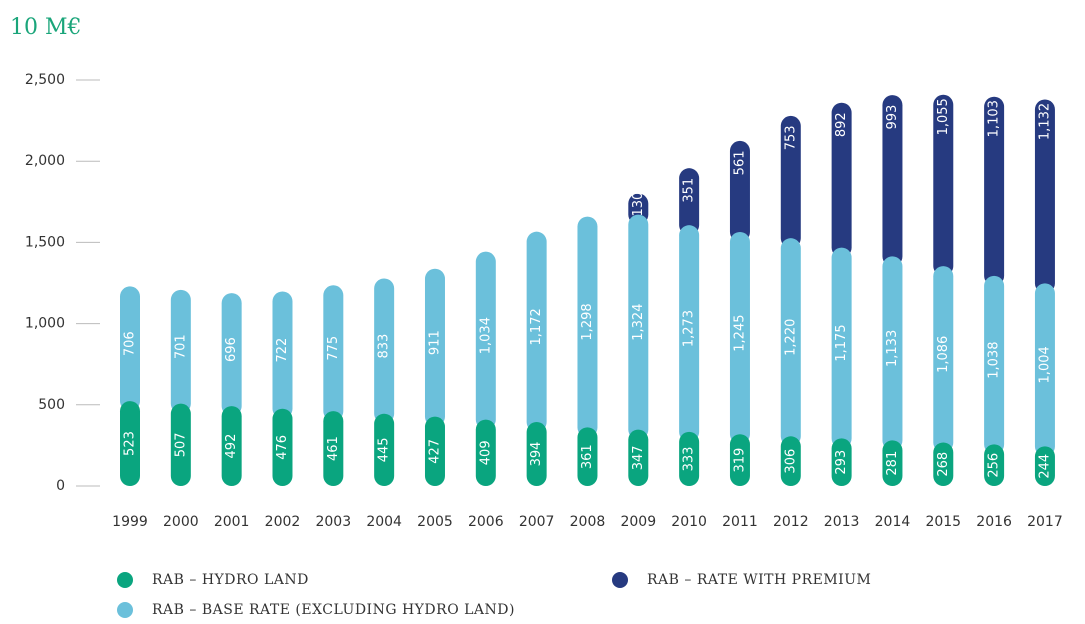  What do you see at coordinates (384, 449) in the screenshot?
I see `value-label: 445` at bounding box center [384, 449].